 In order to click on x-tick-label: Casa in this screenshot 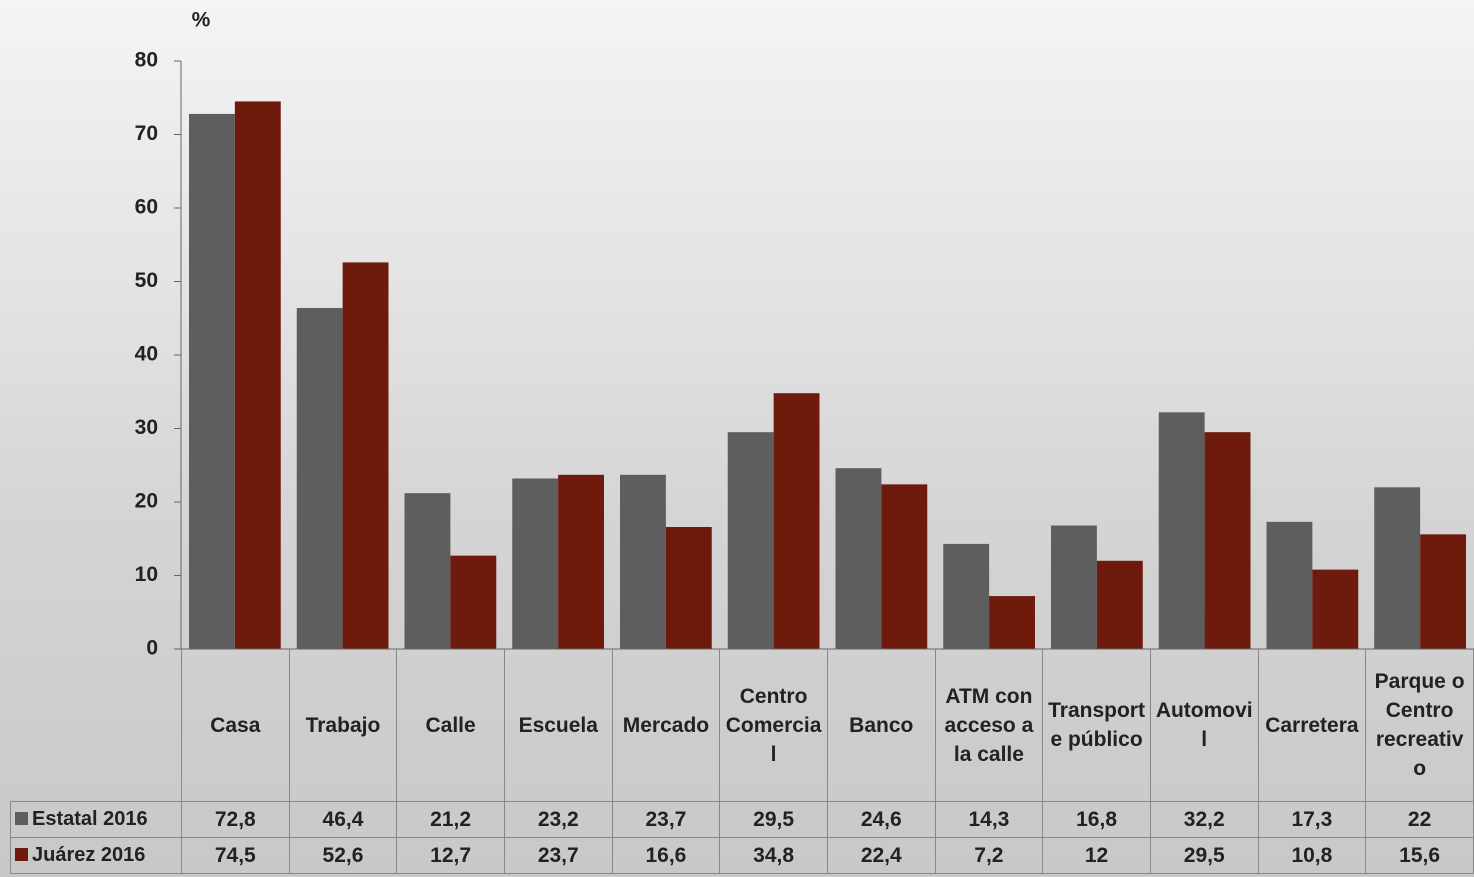, I will do `click(235, 725)`.